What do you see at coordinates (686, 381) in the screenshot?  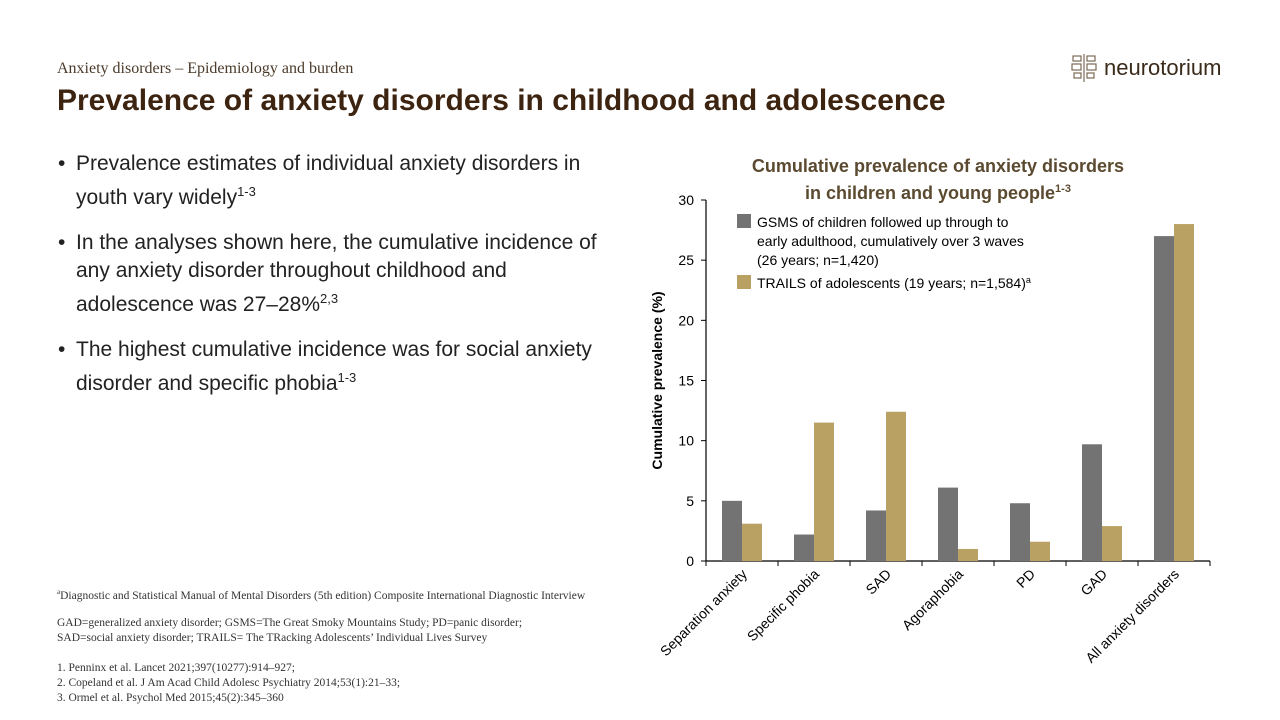 I see `y-tick-label: 15` at bounding box center [686, 381].